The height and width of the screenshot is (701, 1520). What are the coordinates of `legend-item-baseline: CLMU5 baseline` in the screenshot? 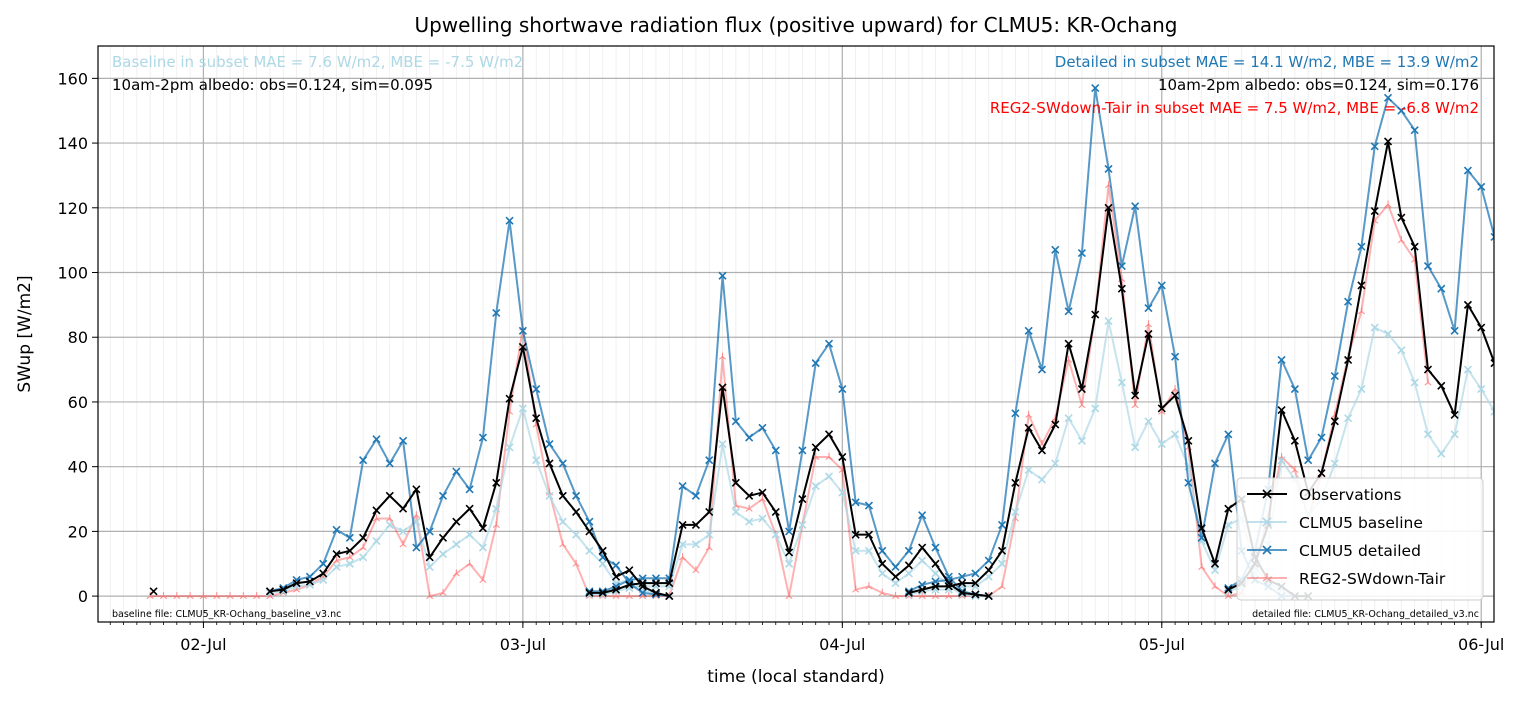 It's located at (1335, 523).